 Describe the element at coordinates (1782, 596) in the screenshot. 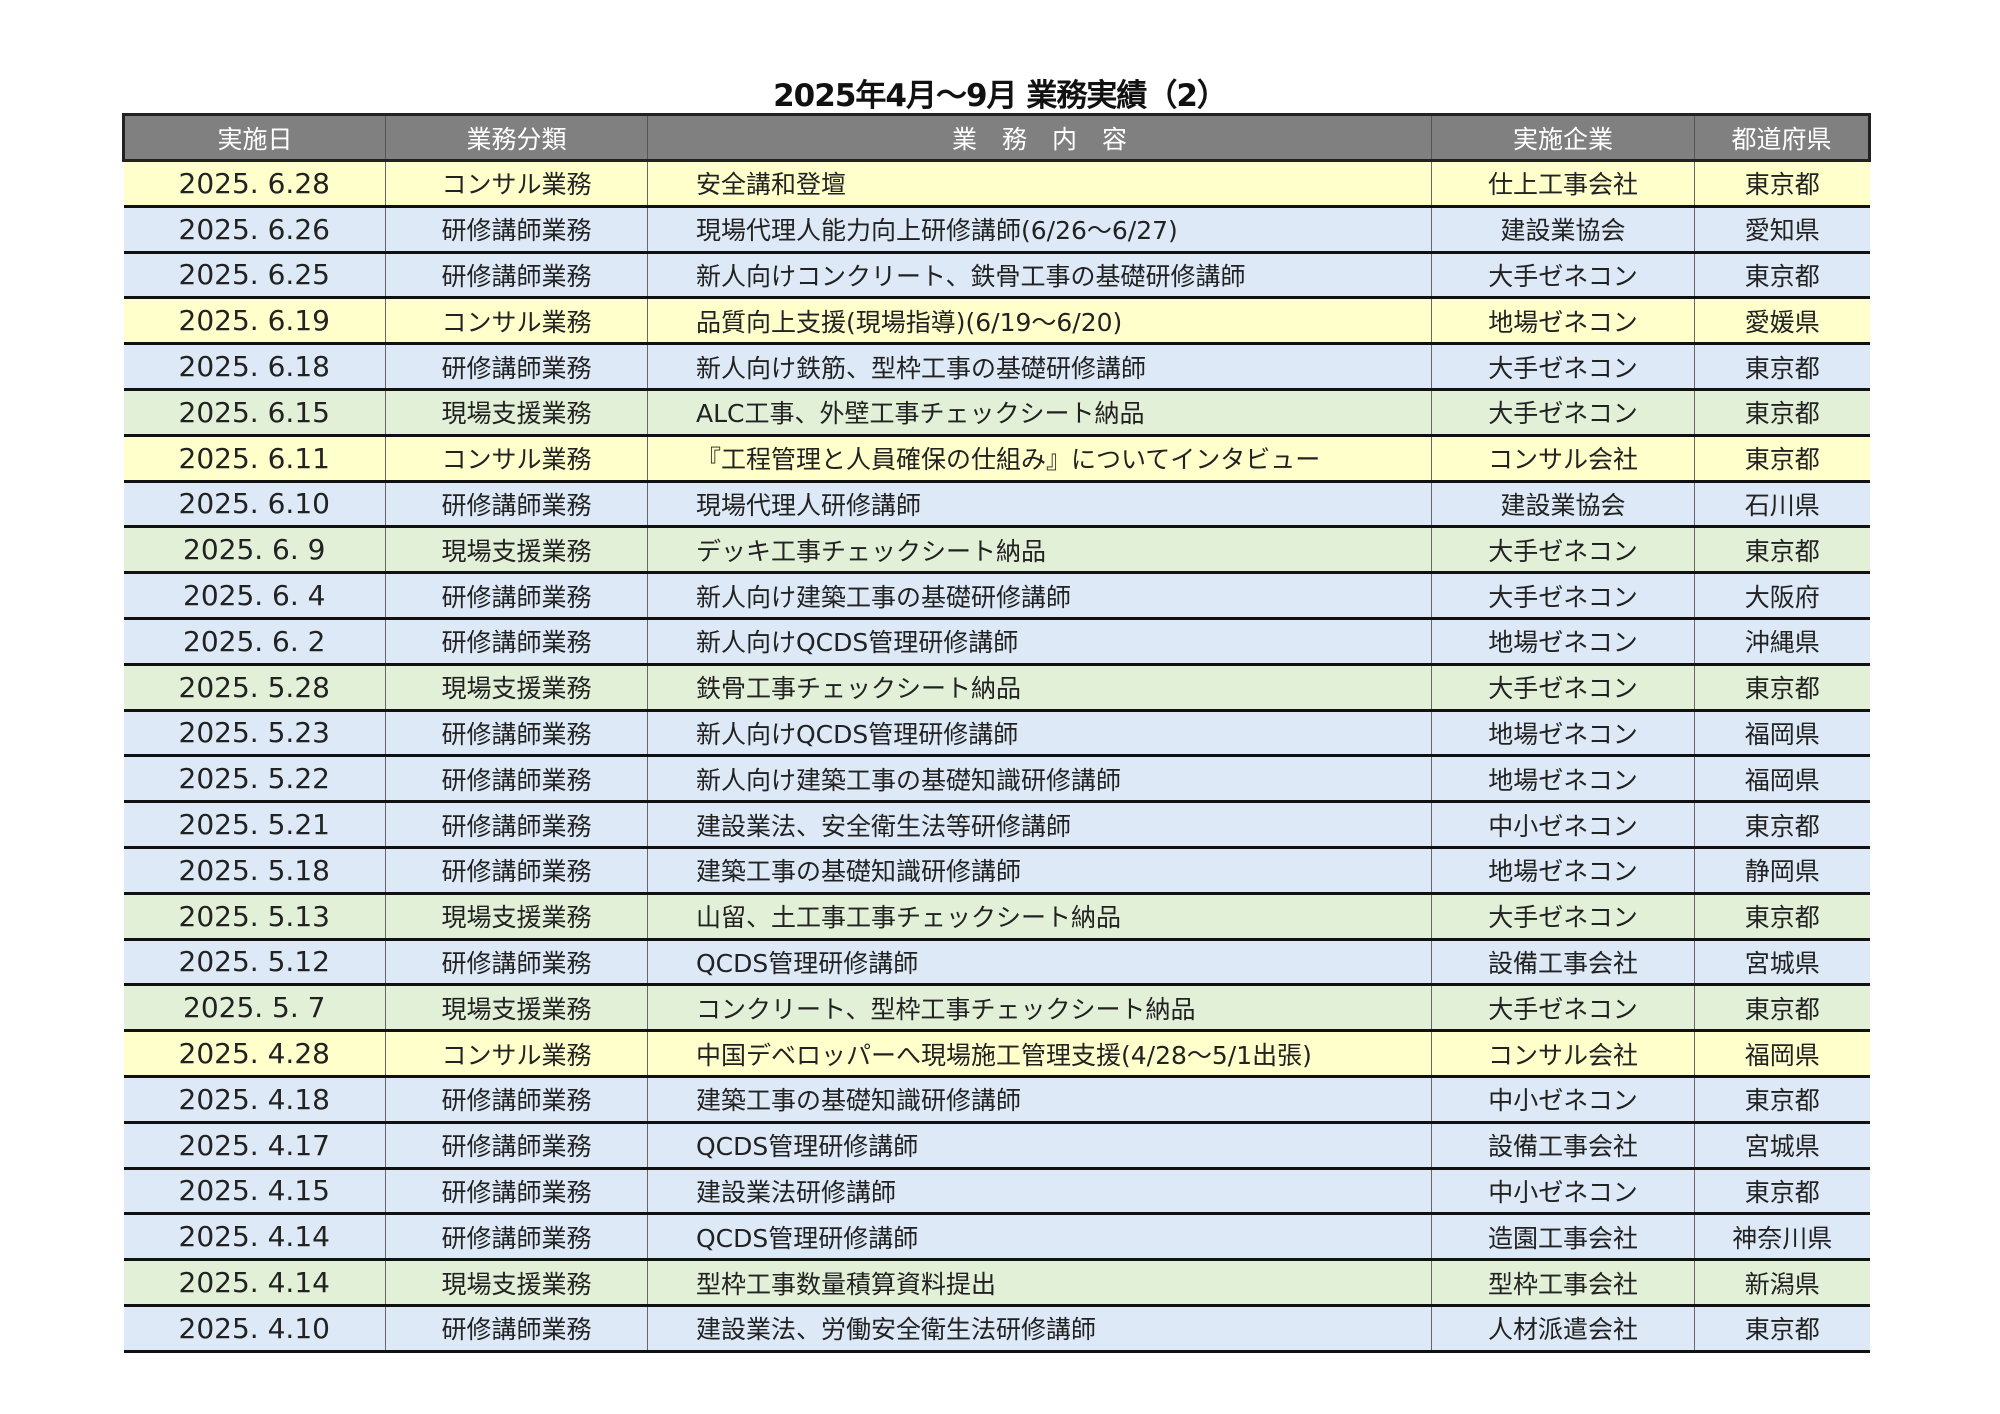

I see `cell-prefecture: 大阪府` at that location.